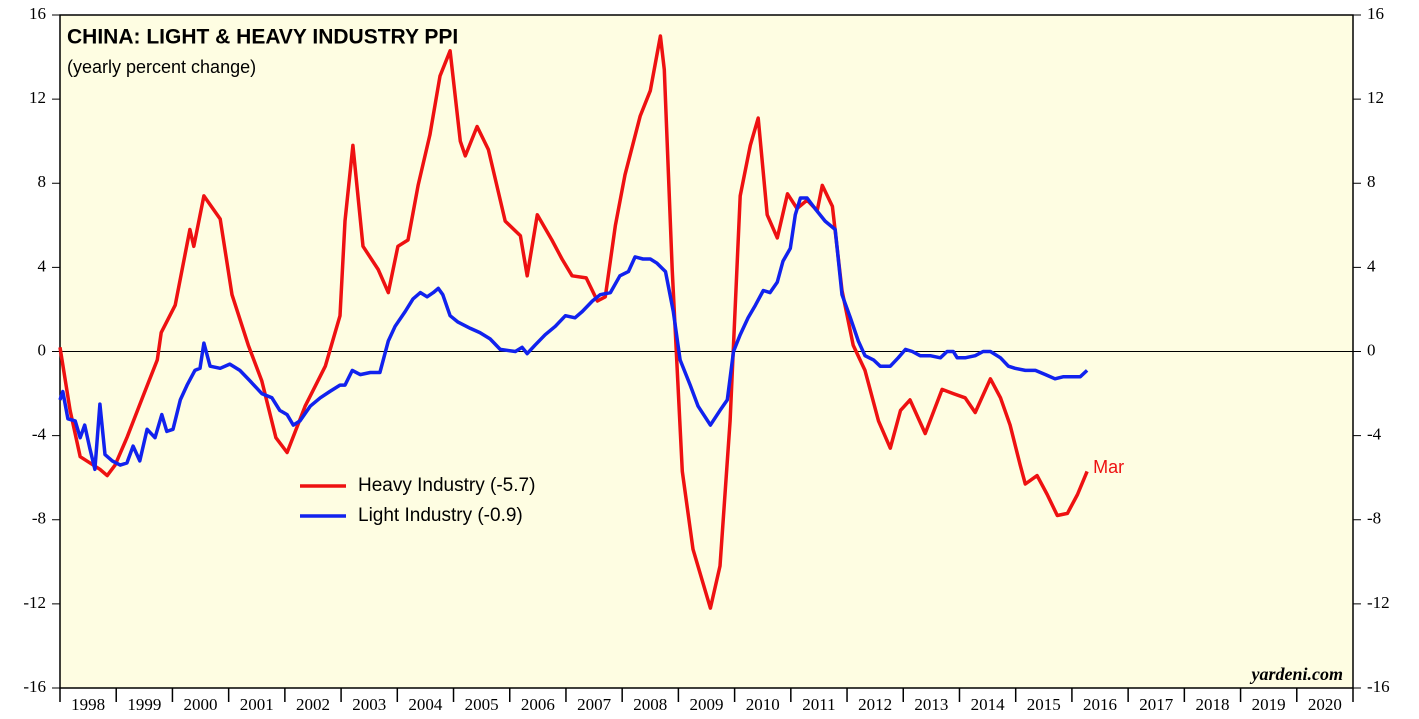 Image resolution: width=1419 pixels, height=719 pixels. I want to click on y2-tick-label: 16, so click(1375, 13).